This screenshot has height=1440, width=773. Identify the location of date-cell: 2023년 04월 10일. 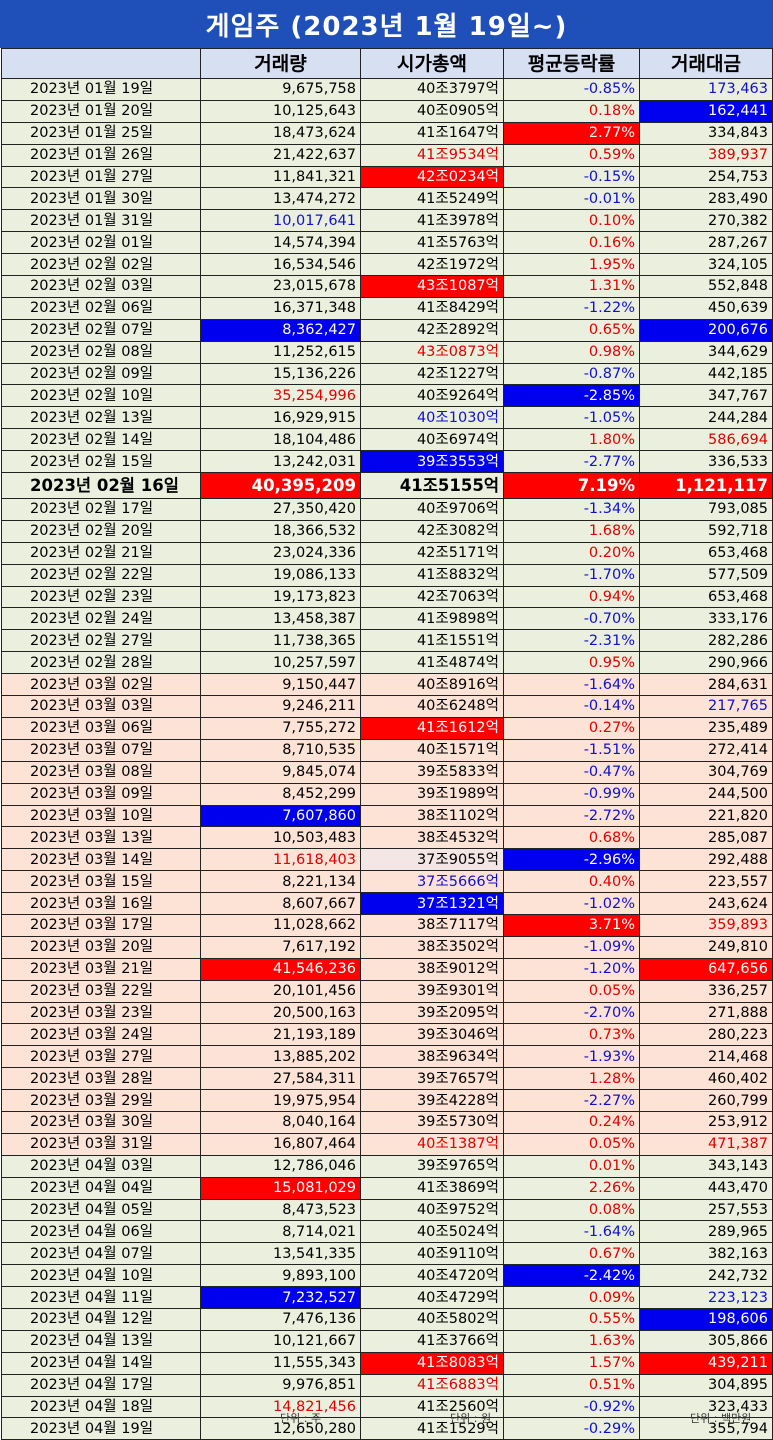
(101, 1276).